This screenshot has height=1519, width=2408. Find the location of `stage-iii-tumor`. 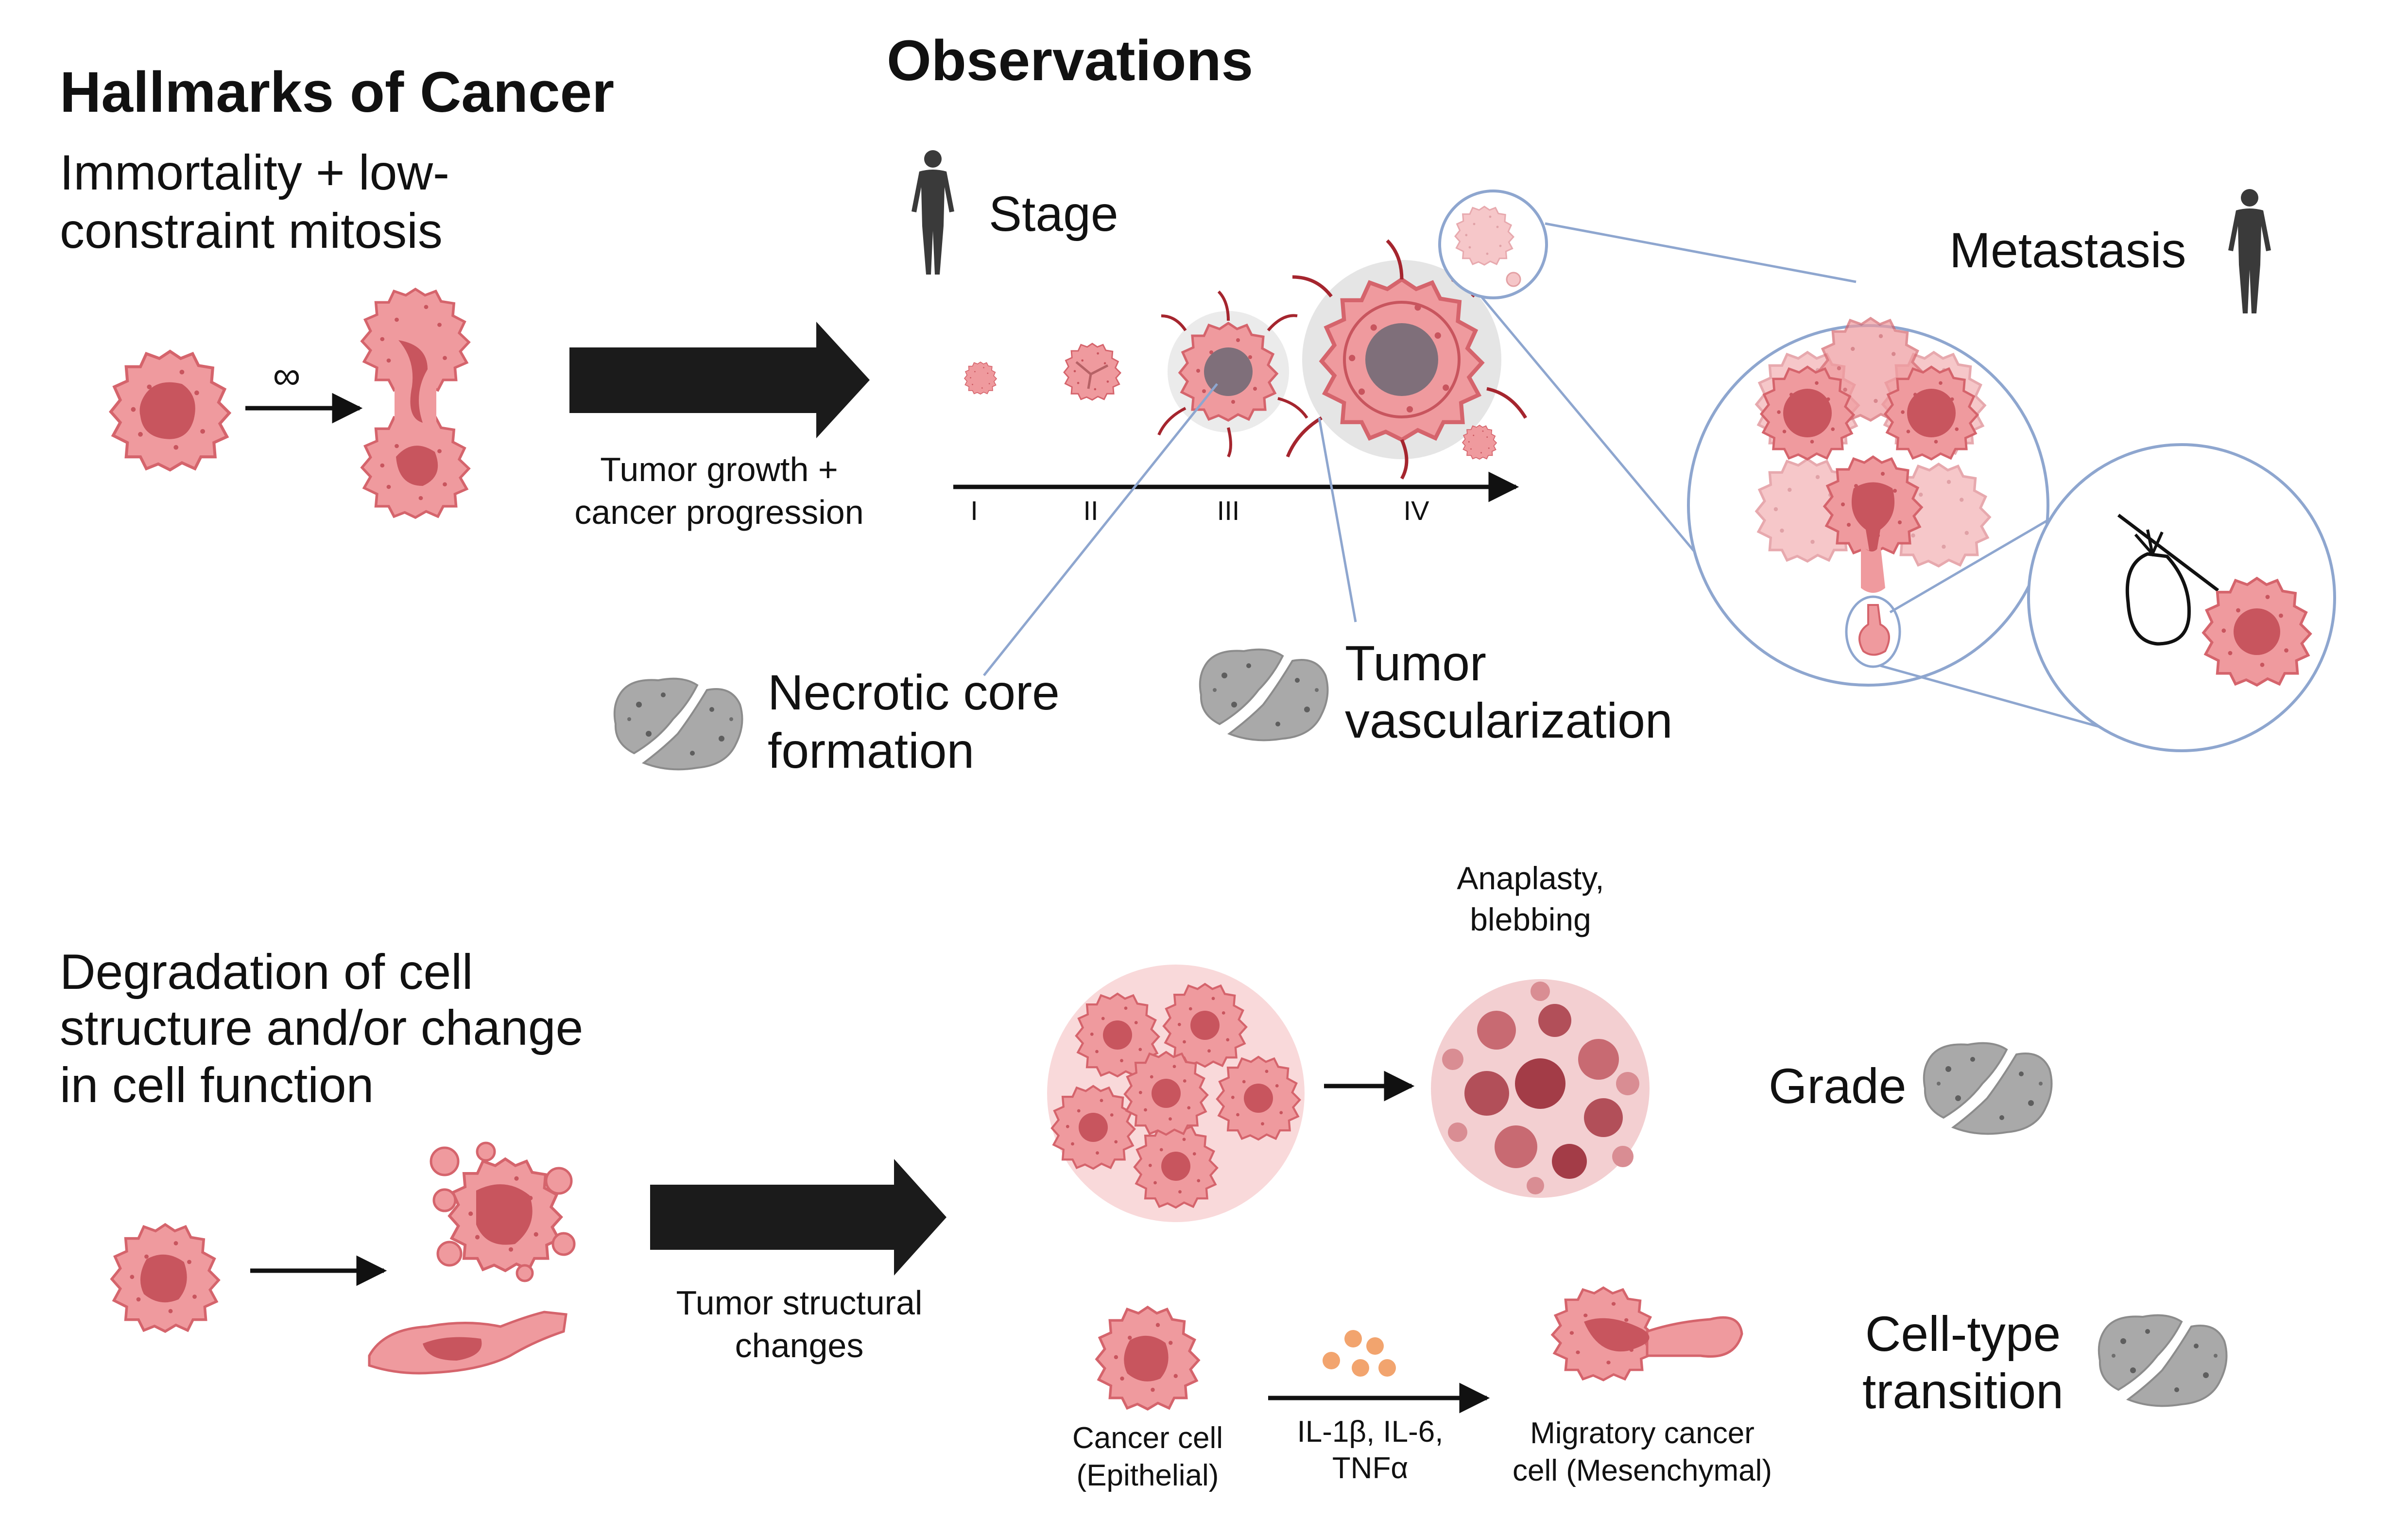

stage-iii-tumor is located at coordinates (1232, 374).